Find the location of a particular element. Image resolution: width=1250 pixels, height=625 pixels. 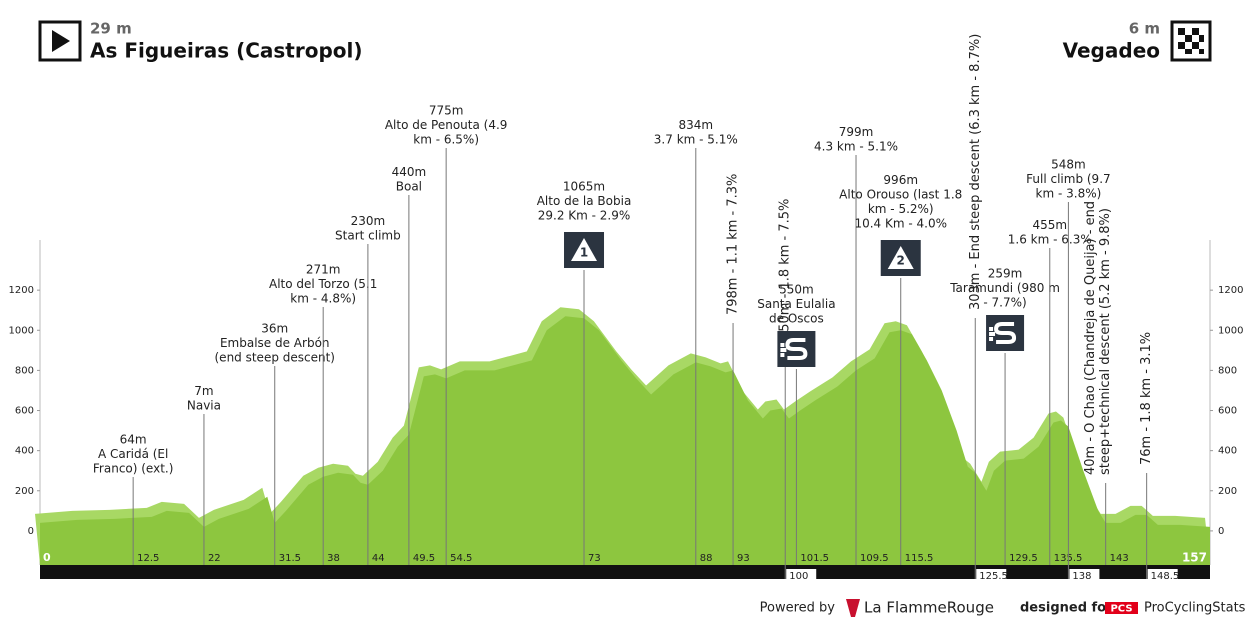

annotation-label: Alto de Penouta (4.9 is located at coordinates (446, 125).